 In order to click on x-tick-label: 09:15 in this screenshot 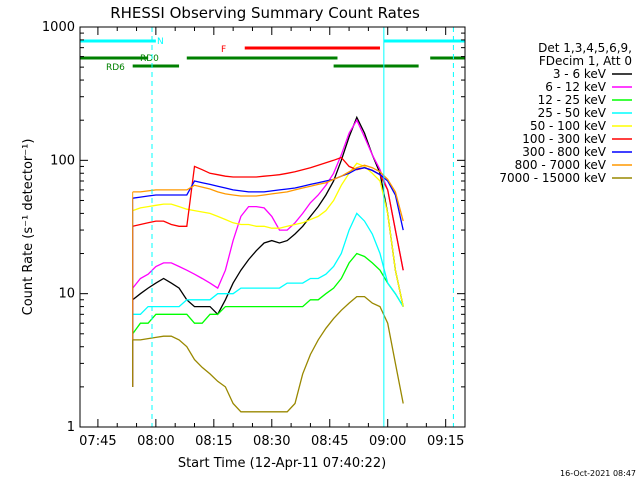, I will do `click(445, 441)`.